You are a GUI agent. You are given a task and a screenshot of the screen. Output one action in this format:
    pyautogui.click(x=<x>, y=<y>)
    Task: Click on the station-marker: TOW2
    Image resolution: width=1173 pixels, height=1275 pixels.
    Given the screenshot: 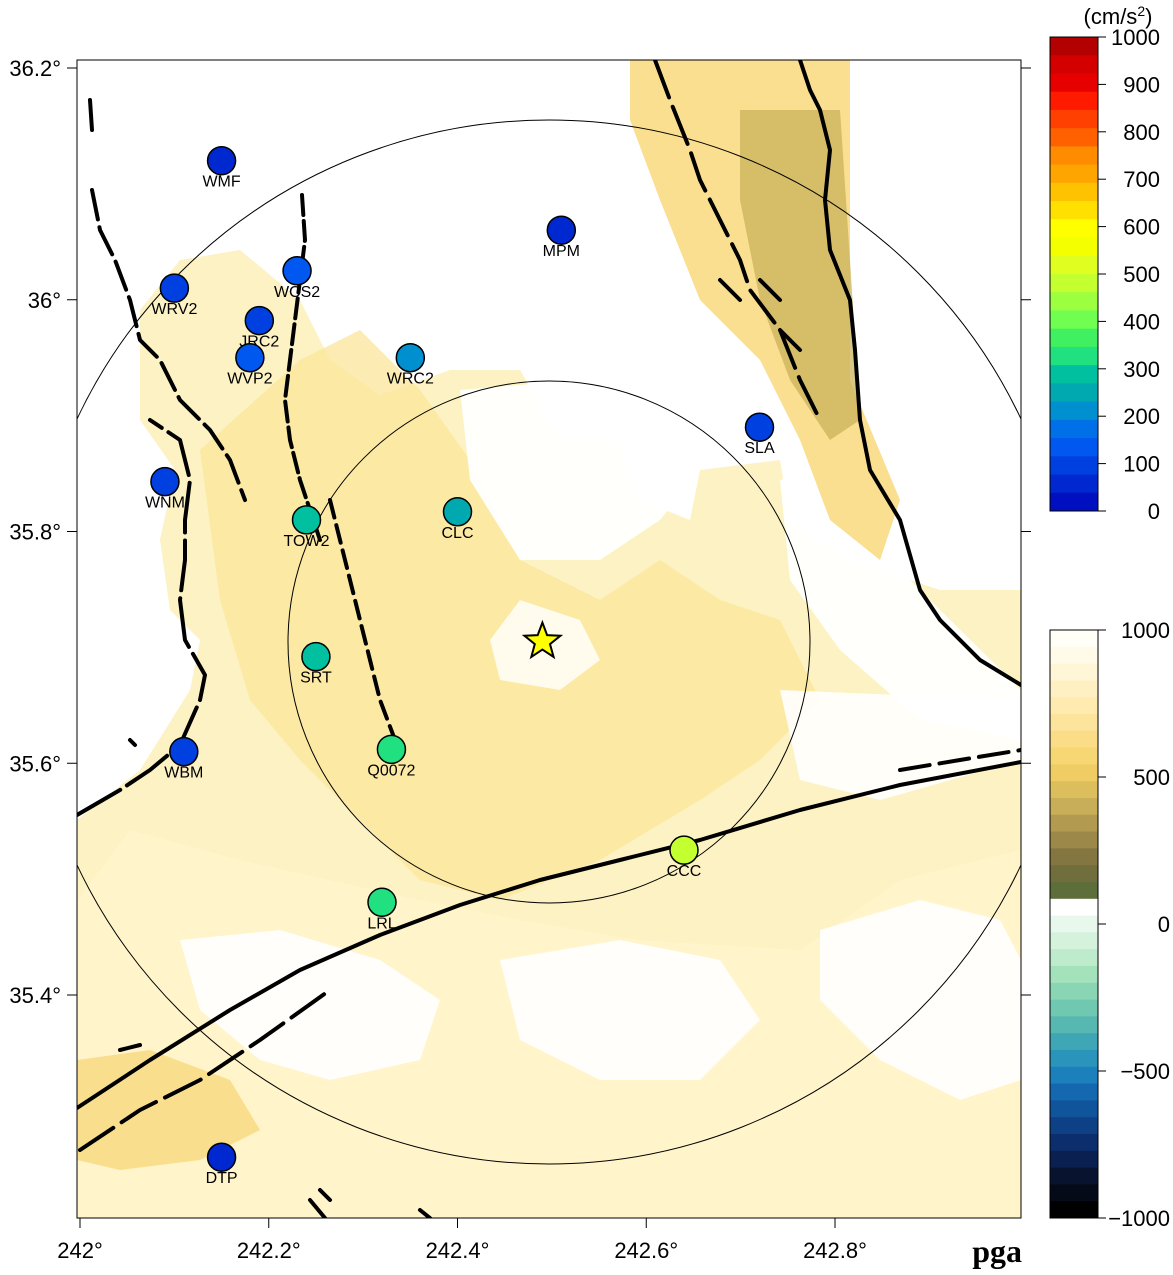 What is the action you would take?
    pyautogui.click(x=307, y=527)
    